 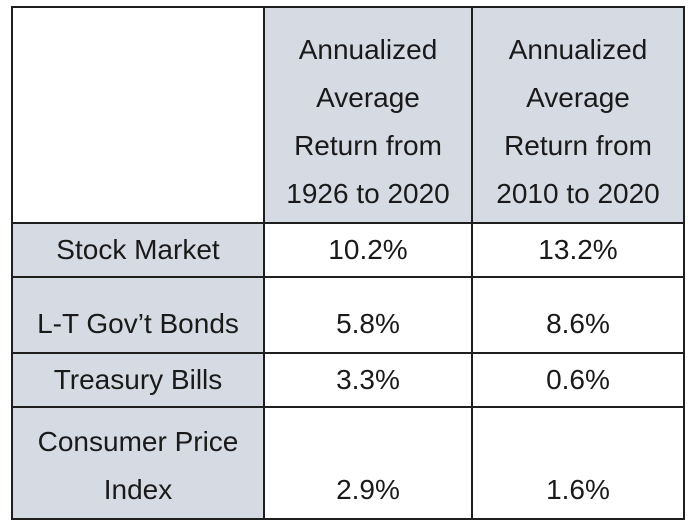 What do you see at coordinates (578, 315) in the screenshot?
I see `value-cell: 8.6%` at bounding box center [578, 315].